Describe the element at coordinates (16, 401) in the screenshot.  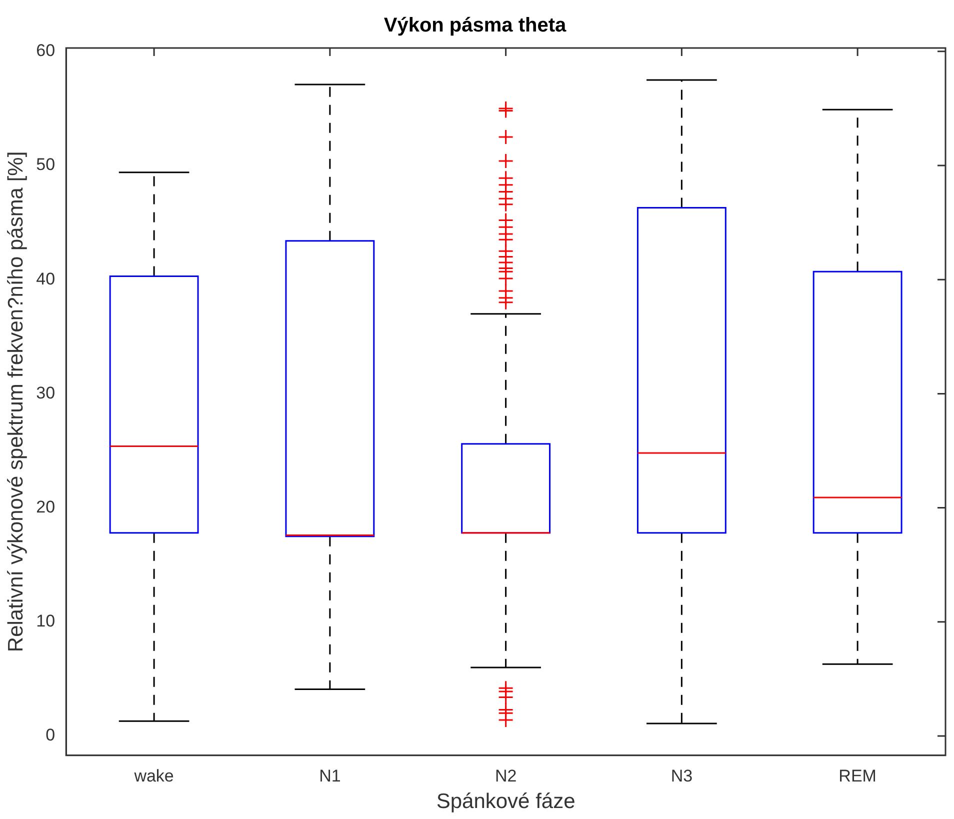
I see `y-axis-title: Relativní výkonové spektrum frekven?ního pásma [%]` at that location.